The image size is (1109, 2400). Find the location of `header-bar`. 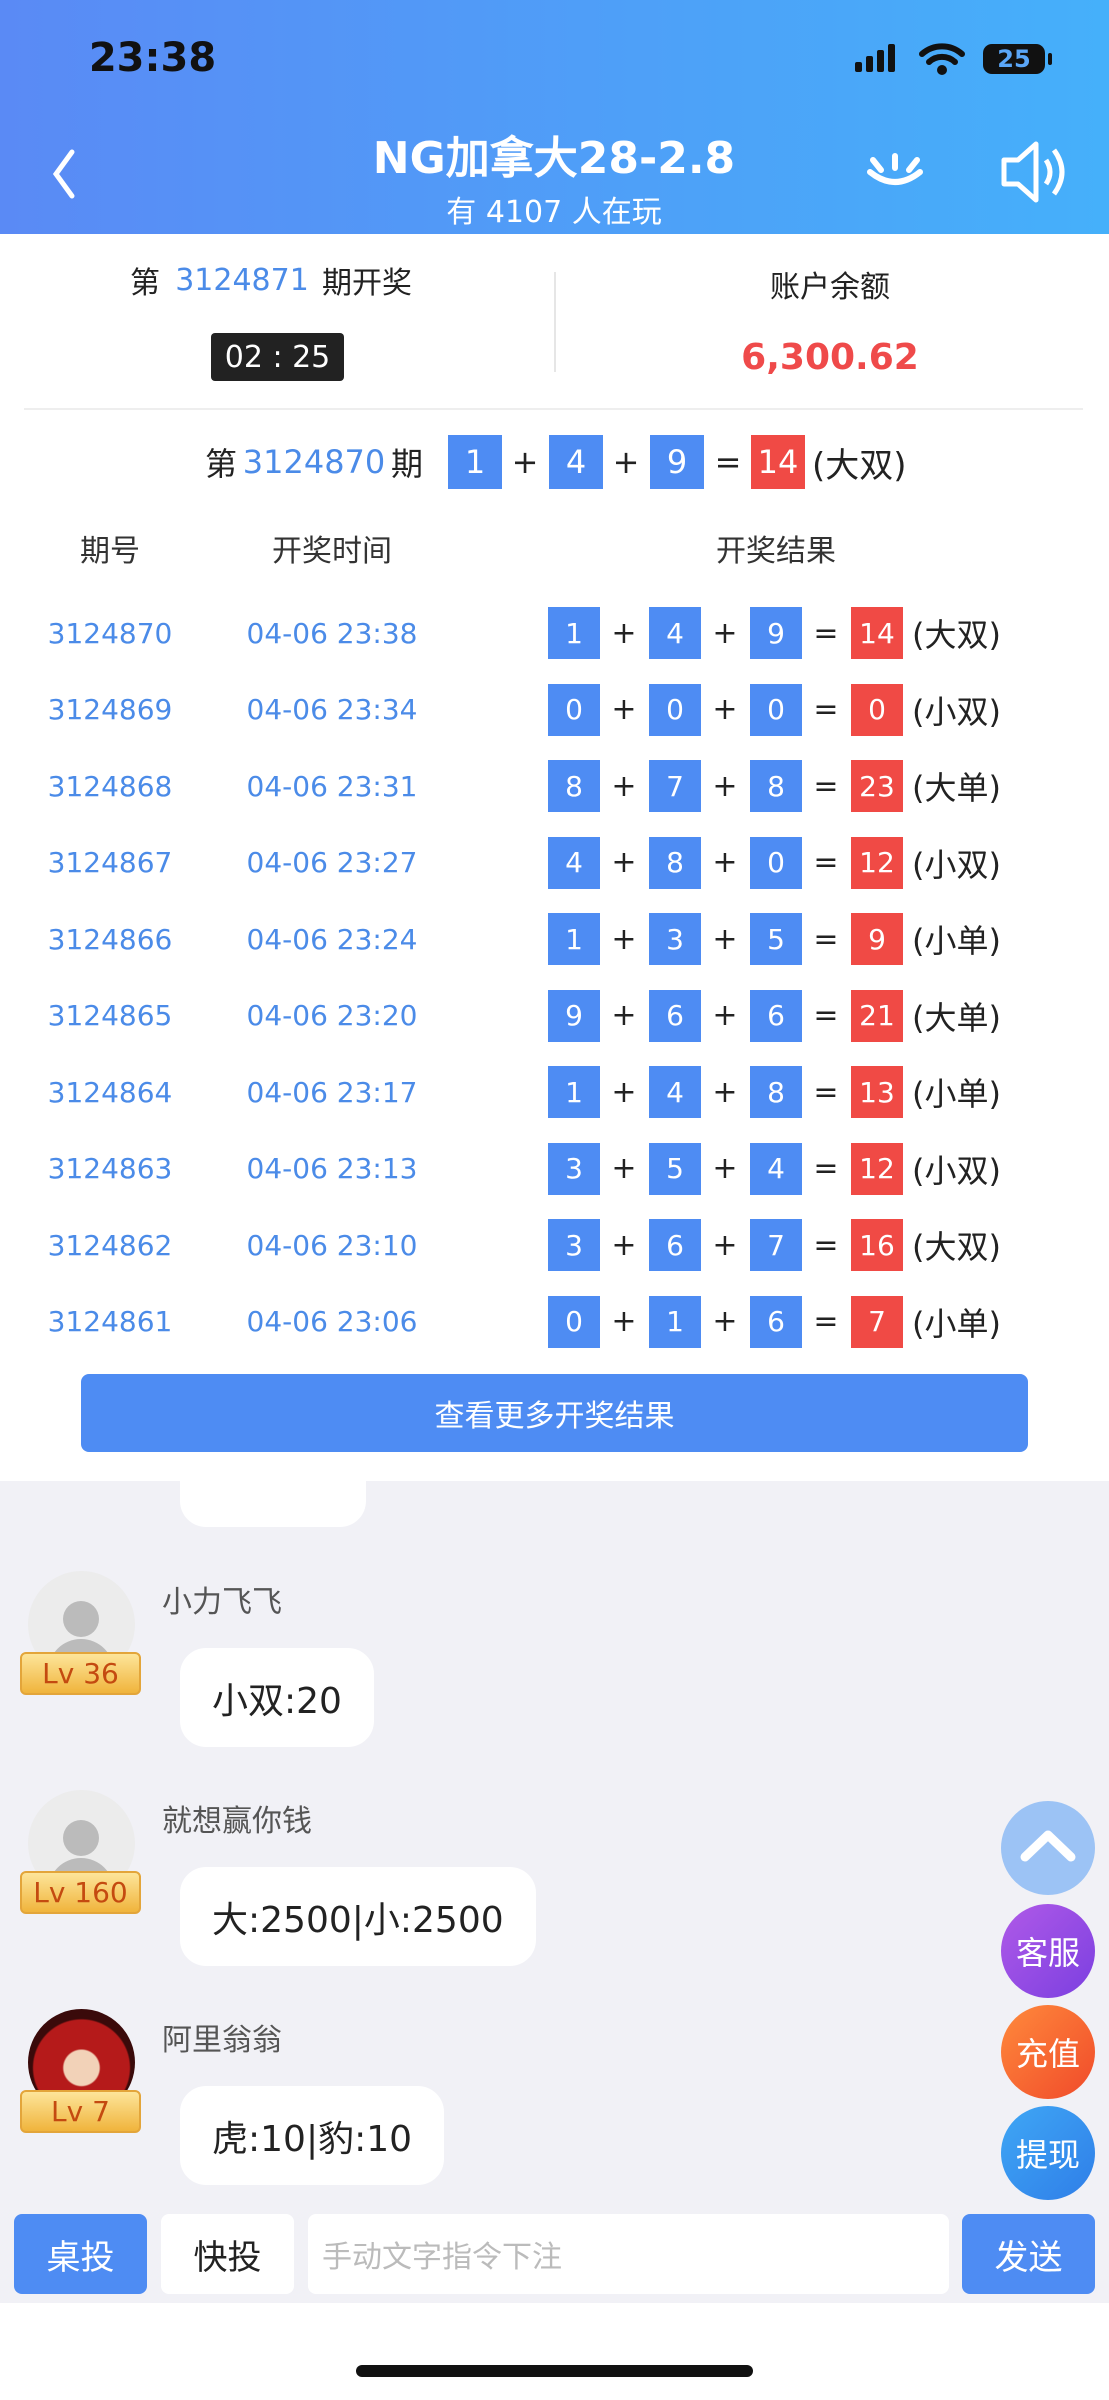

header-bar is located at coordinates (554, 117).